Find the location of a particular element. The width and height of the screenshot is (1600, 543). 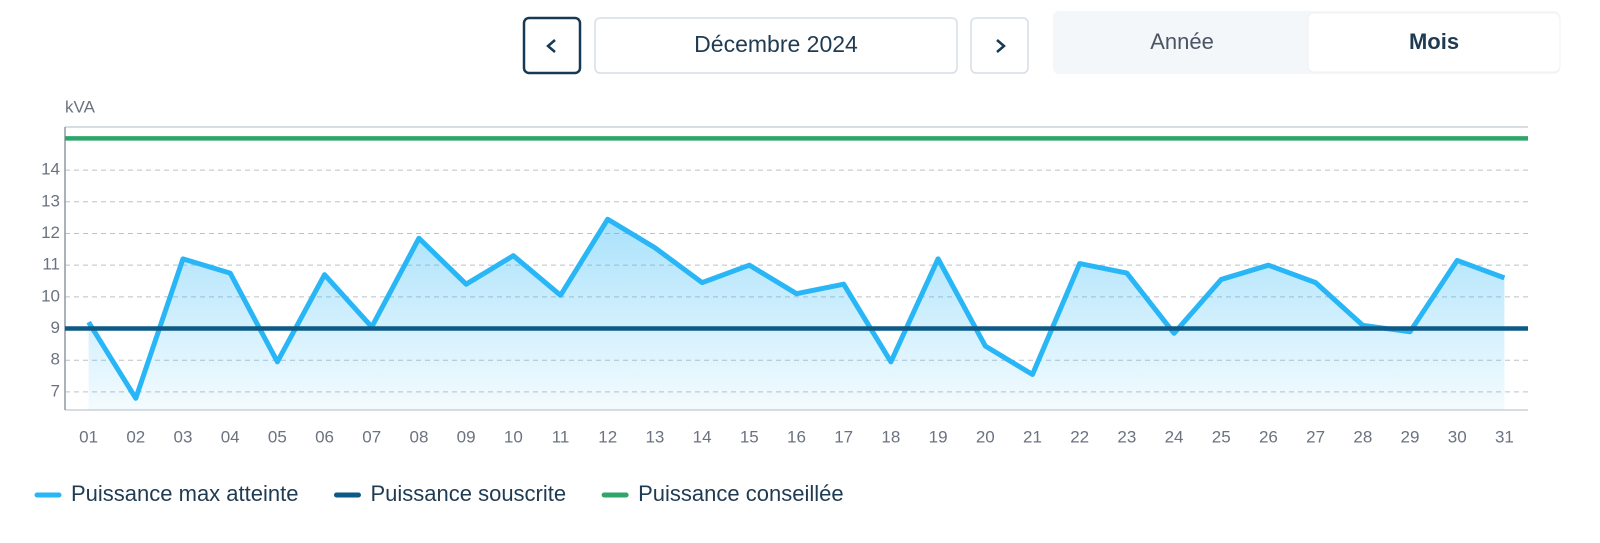

x-tick-label: 04 is located at coordinates (230, 436).